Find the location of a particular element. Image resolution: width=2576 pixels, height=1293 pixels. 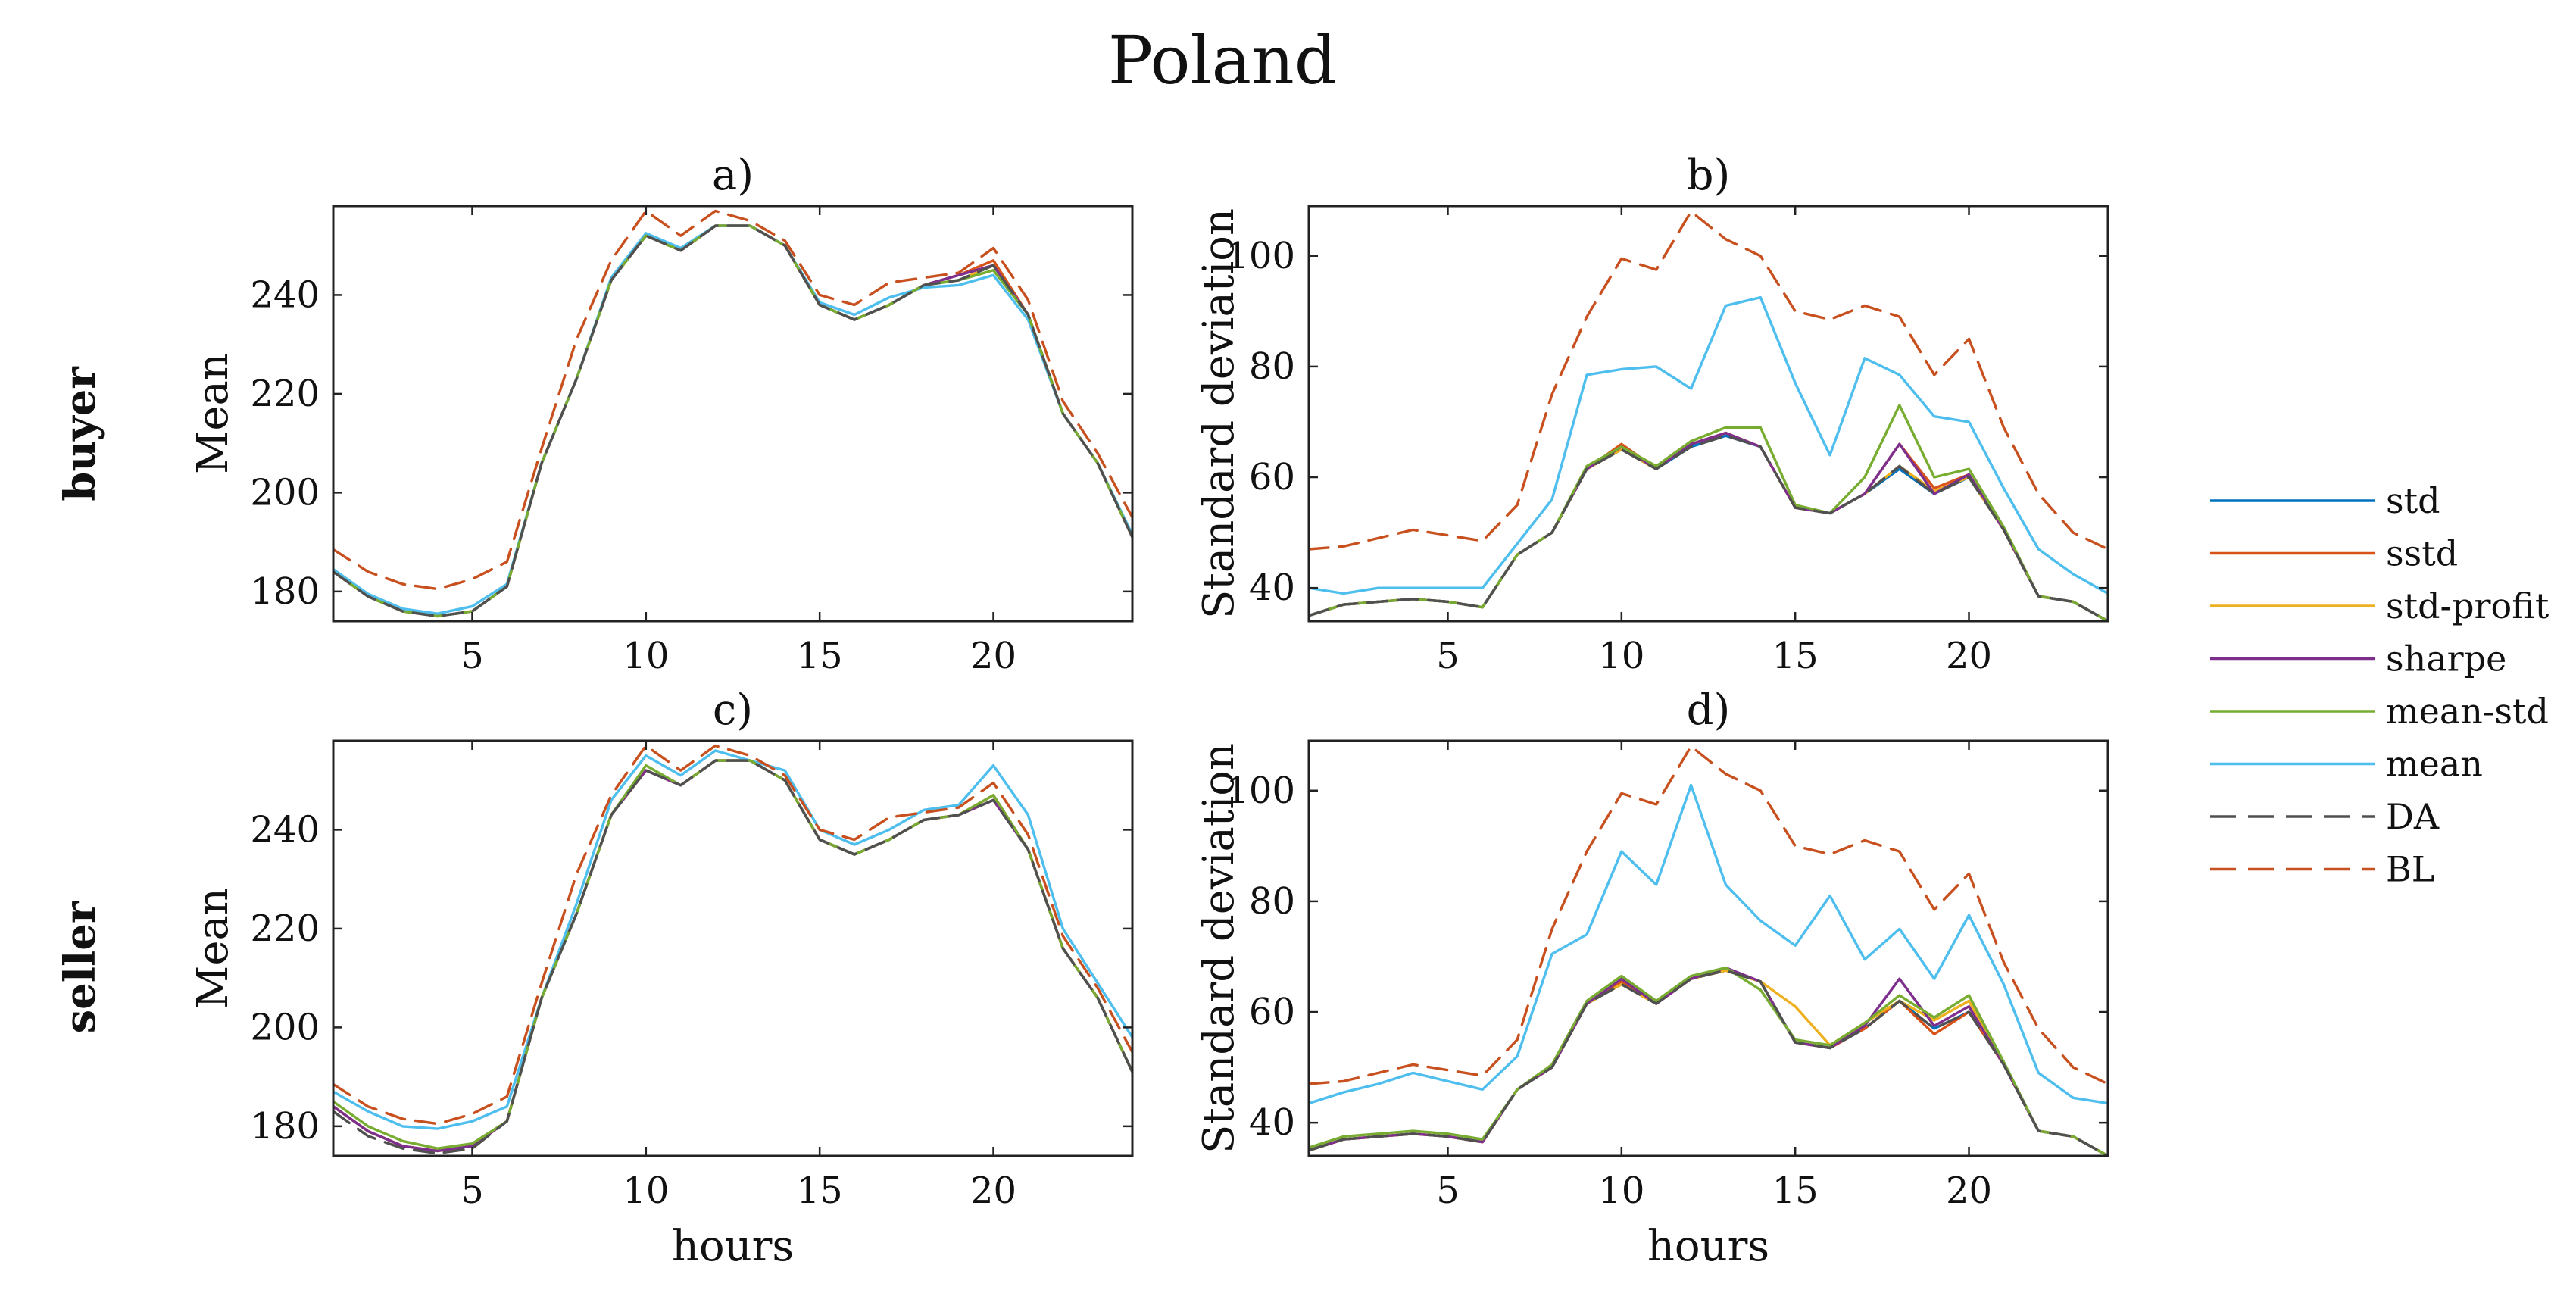

panel-title: a) is located at coordinates (733, 175).